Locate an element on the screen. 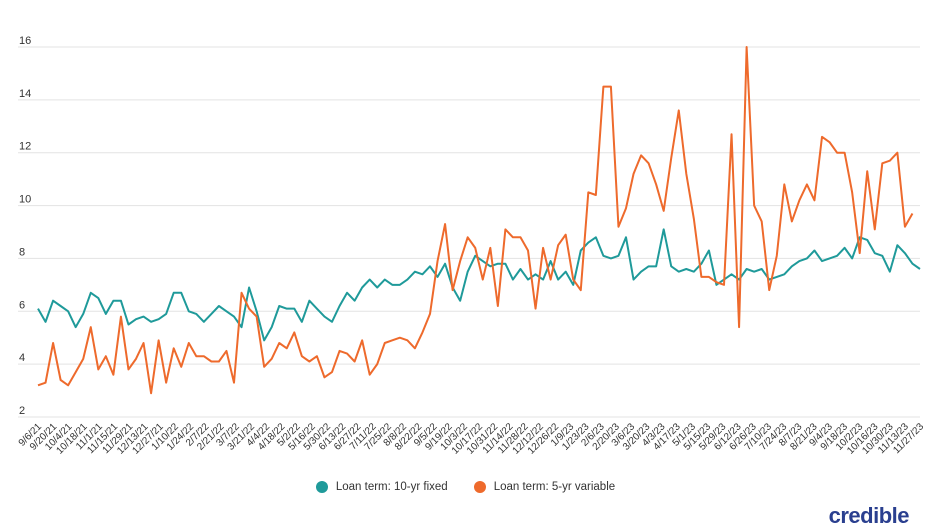 Image resolution: width=931 pixels, height=529 pixels. y-tick-label: 6 is located at coordinates (22, 305).